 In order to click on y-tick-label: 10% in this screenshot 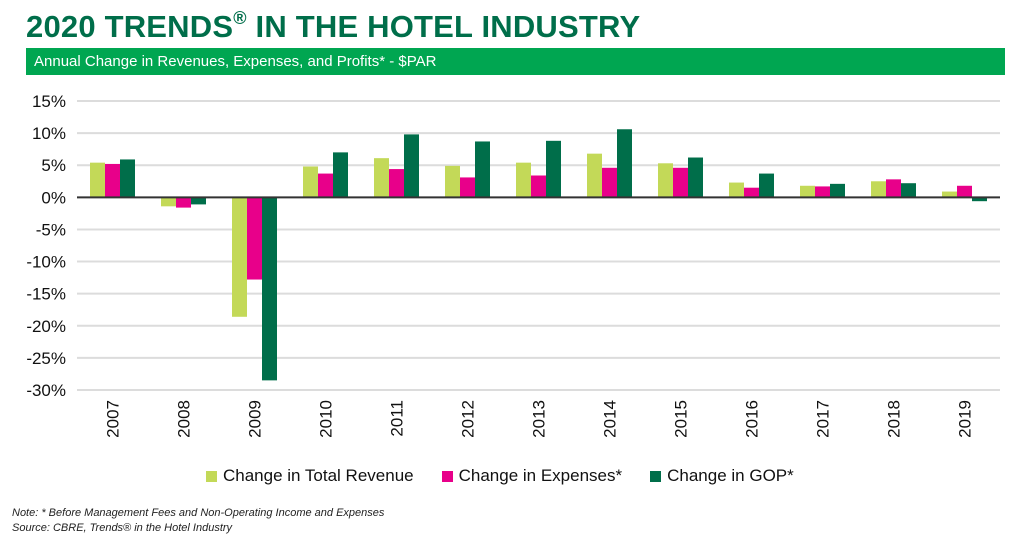, I will do `click(49, 133)`.